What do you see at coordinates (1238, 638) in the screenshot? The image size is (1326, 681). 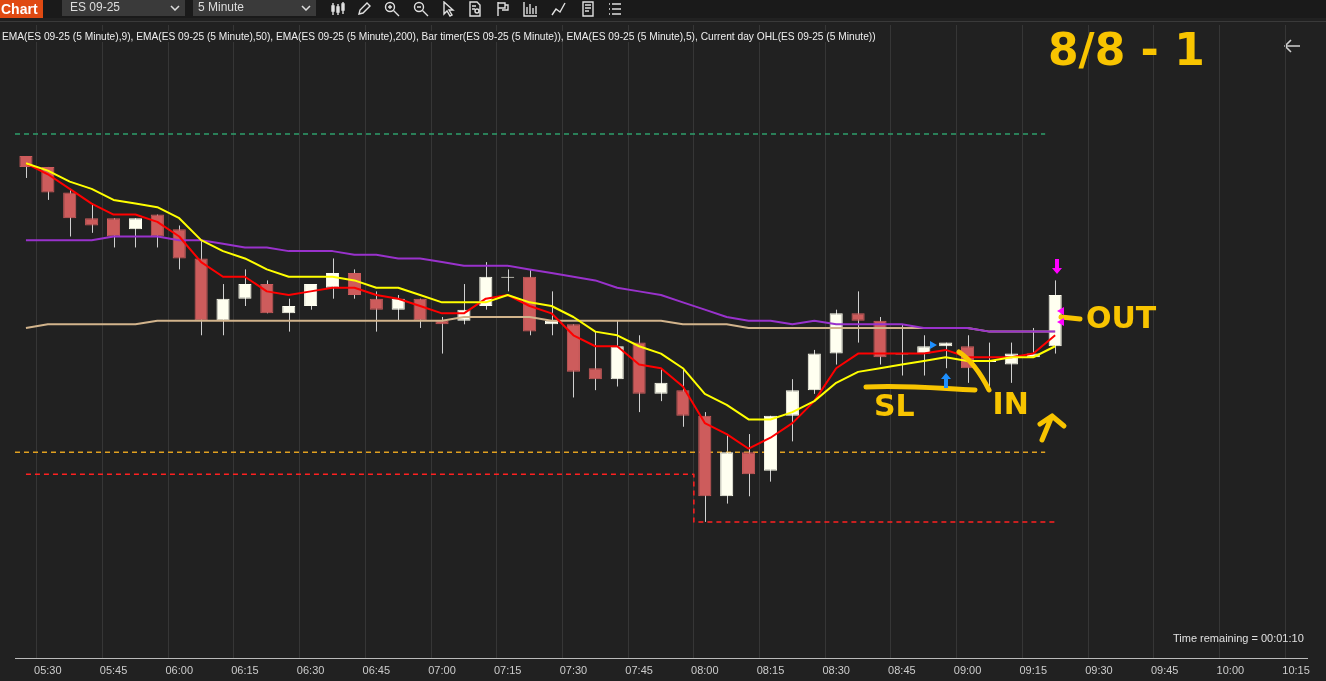 I see `text: Time remaining = 00:01:10` at bounding box center [1238, 638].